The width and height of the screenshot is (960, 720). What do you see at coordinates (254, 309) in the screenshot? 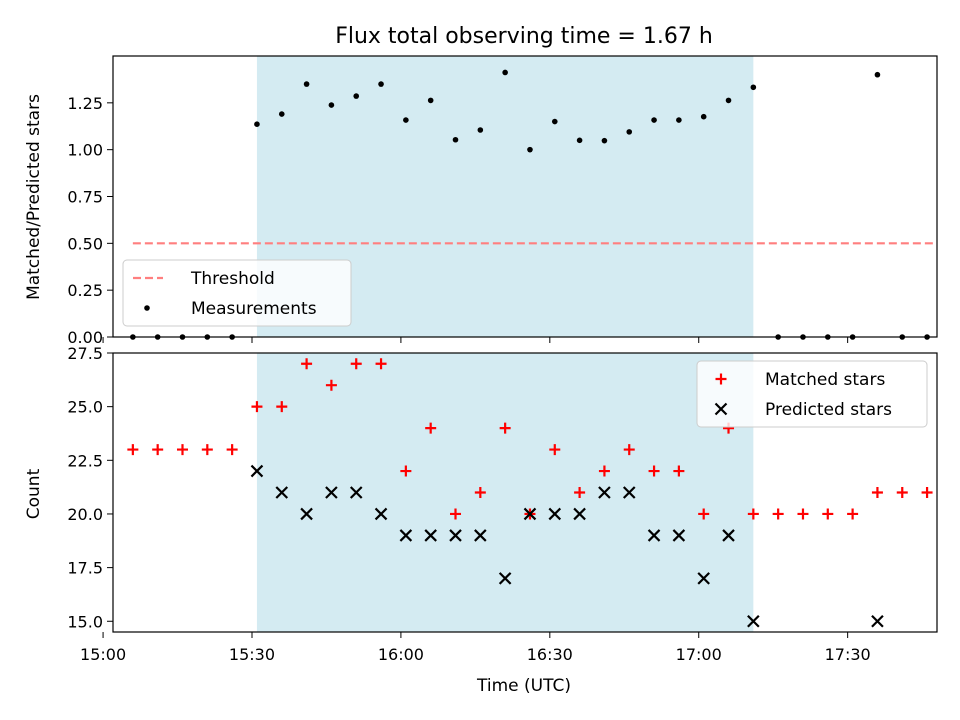
I see `legend-label: Measurements` at bounding box center [254, 309].